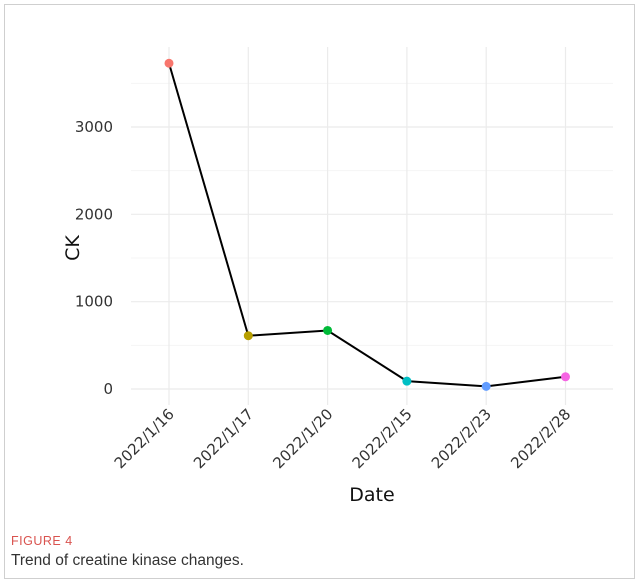  Describe the element at coordinates (94, 214) in the screenshot. I see `y-tick-label: 2000` at that location.